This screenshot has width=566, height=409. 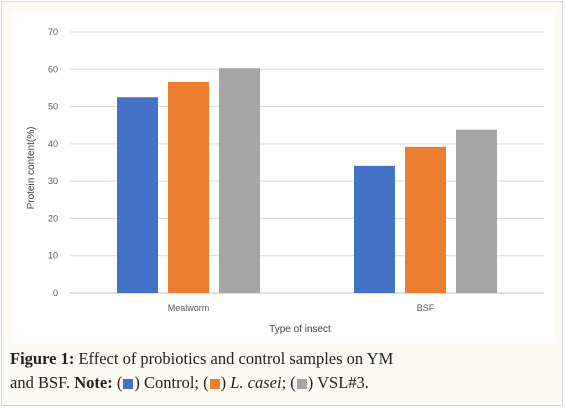 What do you see at coordinates (301, 384) in the screenshot?
I see `vsl3-swatch` at bounding box center [301, 384].